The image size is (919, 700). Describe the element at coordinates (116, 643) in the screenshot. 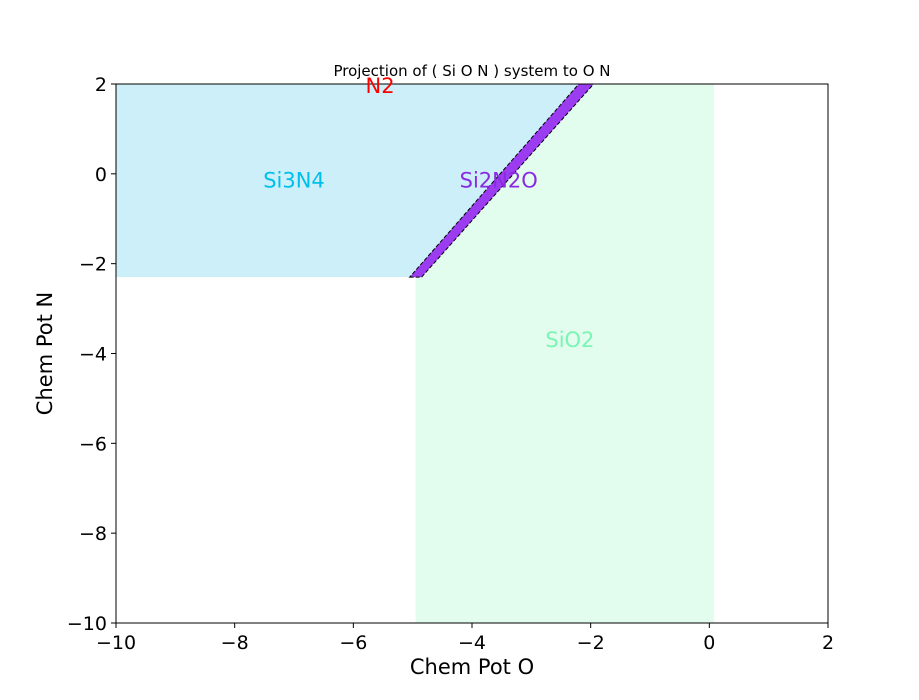

I see `x-tick-label: −10` at that location.